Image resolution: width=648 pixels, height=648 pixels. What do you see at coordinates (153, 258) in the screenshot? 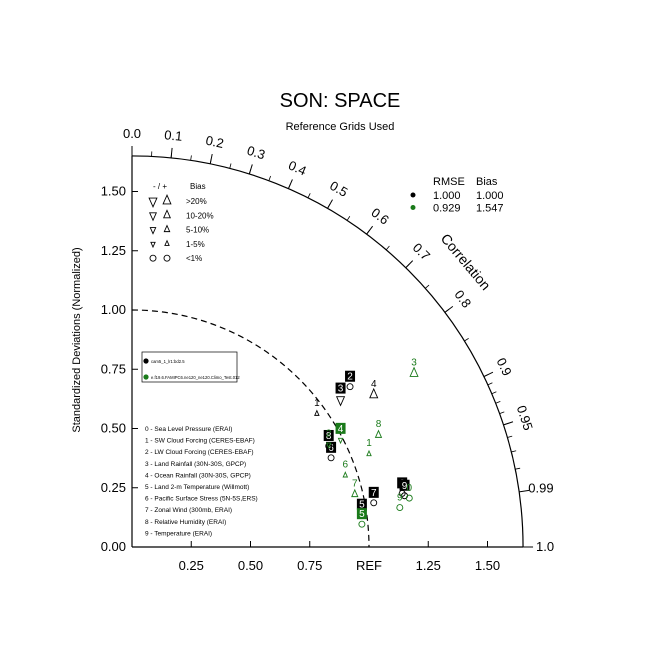
I see `bias-legend-circle-minus` at bounding box center [153, 258].